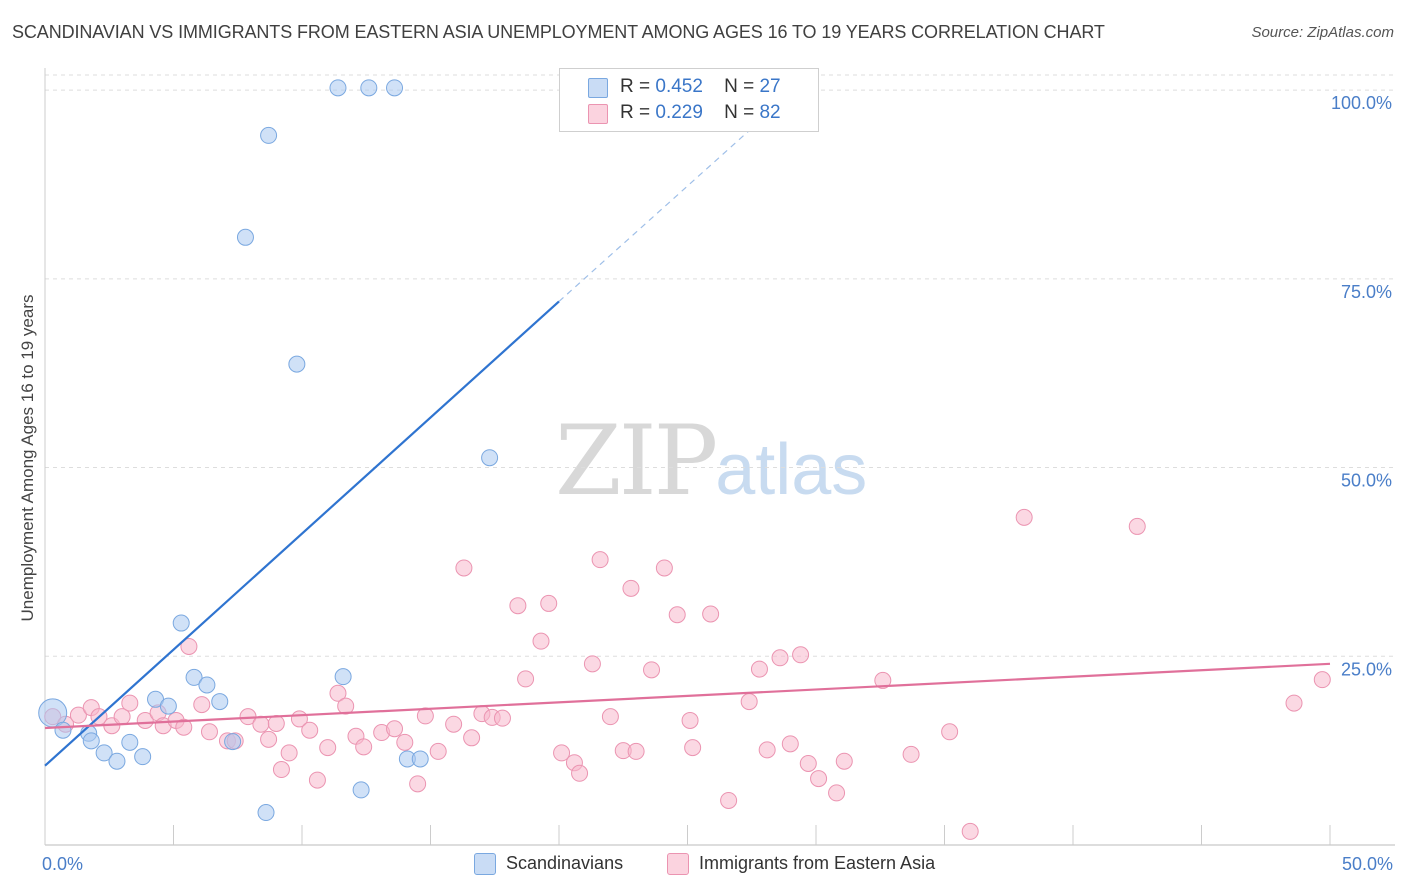 The image size is (1406, 892). What do you see at coordinates (62, 864) in the screenshot?
I see `x-tick-label: 0.0%` at bounding box center [62, 864].